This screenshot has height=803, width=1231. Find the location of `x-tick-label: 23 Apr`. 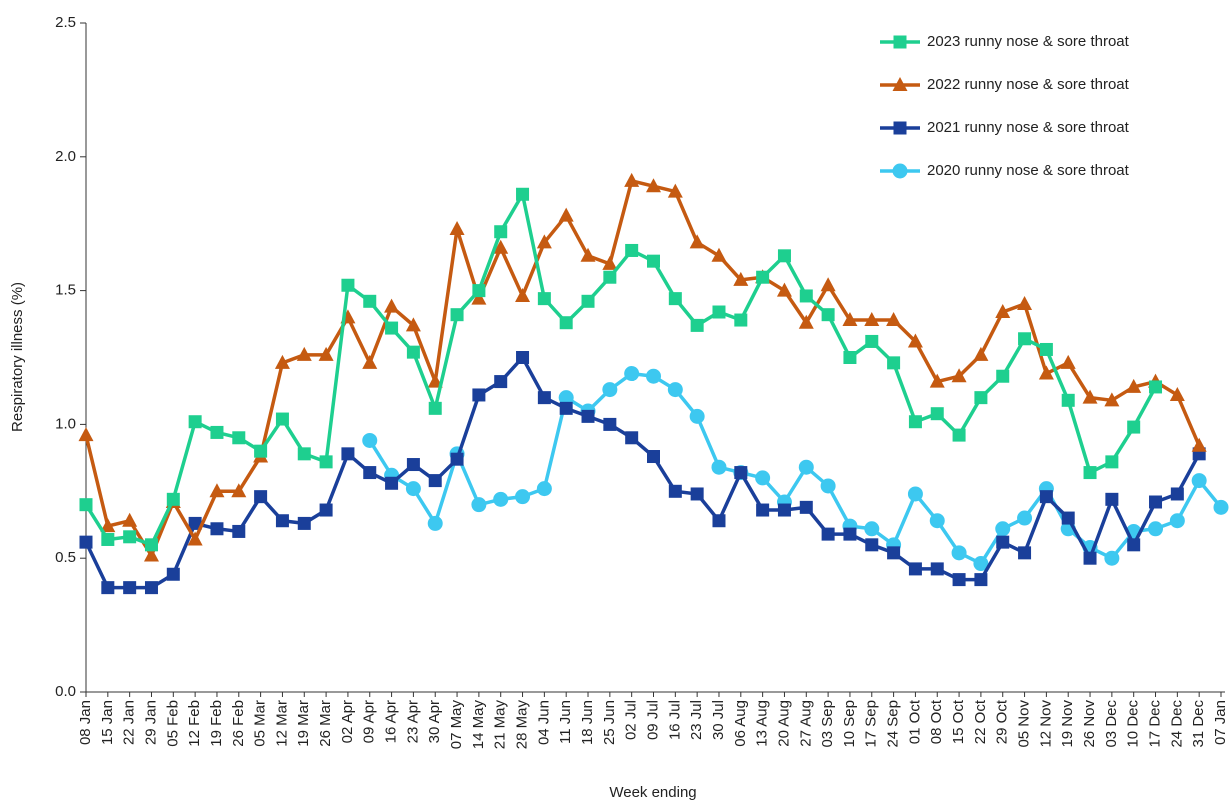

x-tick-label: 23 Apr is located at coordinates (412, 721).